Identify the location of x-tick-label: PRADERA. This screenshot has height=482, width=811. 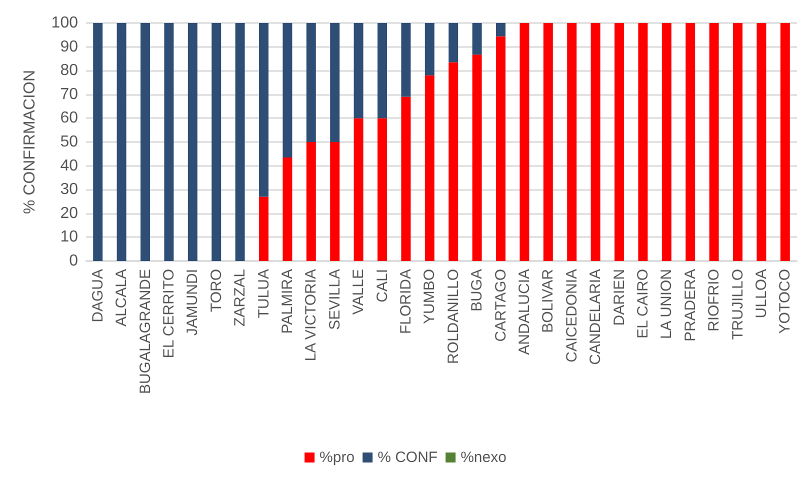
(690, 305).